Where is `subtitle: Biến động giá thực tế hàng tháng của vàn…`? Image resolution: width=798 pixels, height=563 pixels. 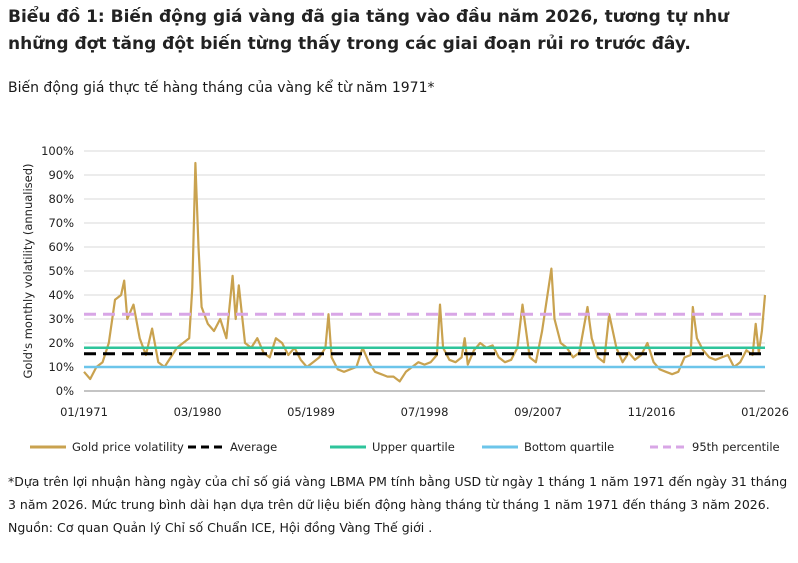 subtitle: Biến động giá thực tế hàng tháng của vàn… is located at coordinates (221, 88).